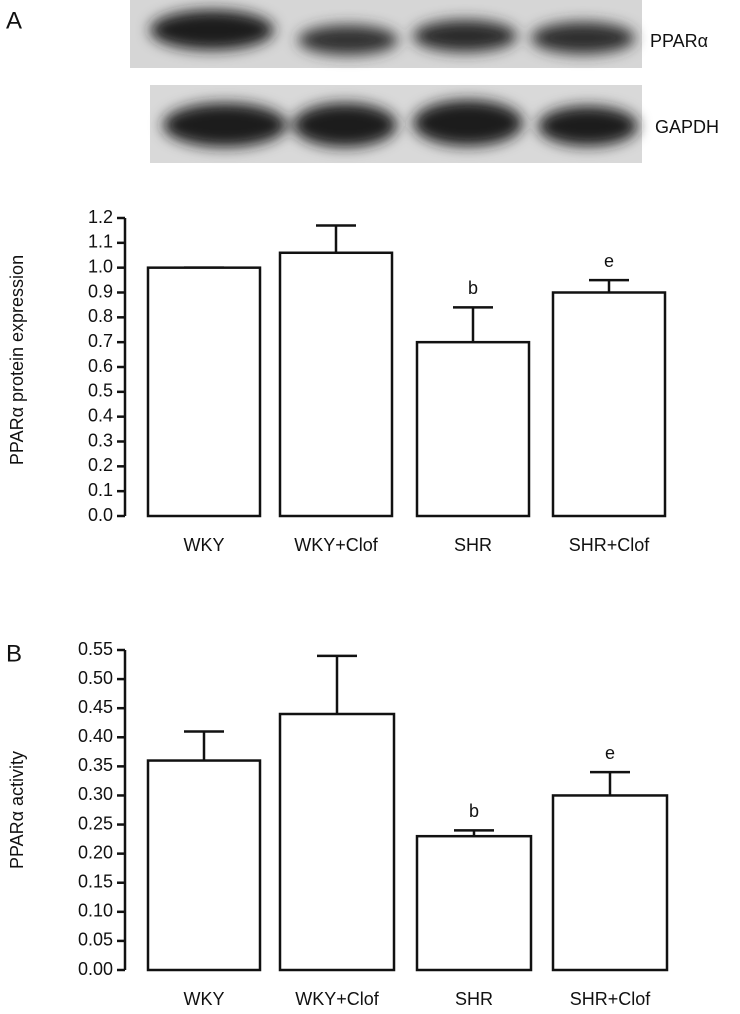 The width and height of the screenshot is (740, 1014). I want to click on y-tick-label: 0.35, so click(95, 765).